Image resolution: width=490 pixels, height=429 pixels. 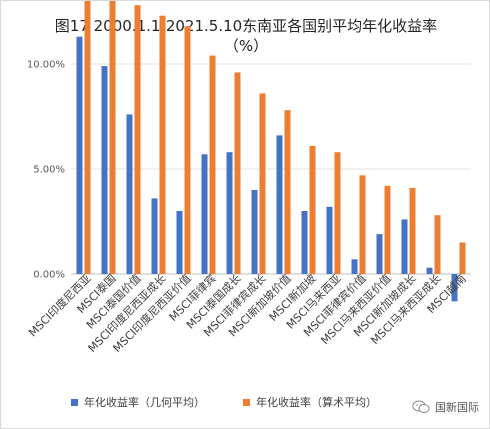 What do you see at coordinates (246, 402) in the screenshot?
I see `legend-swatch-arithmetic` at bounding box center [246, 402].